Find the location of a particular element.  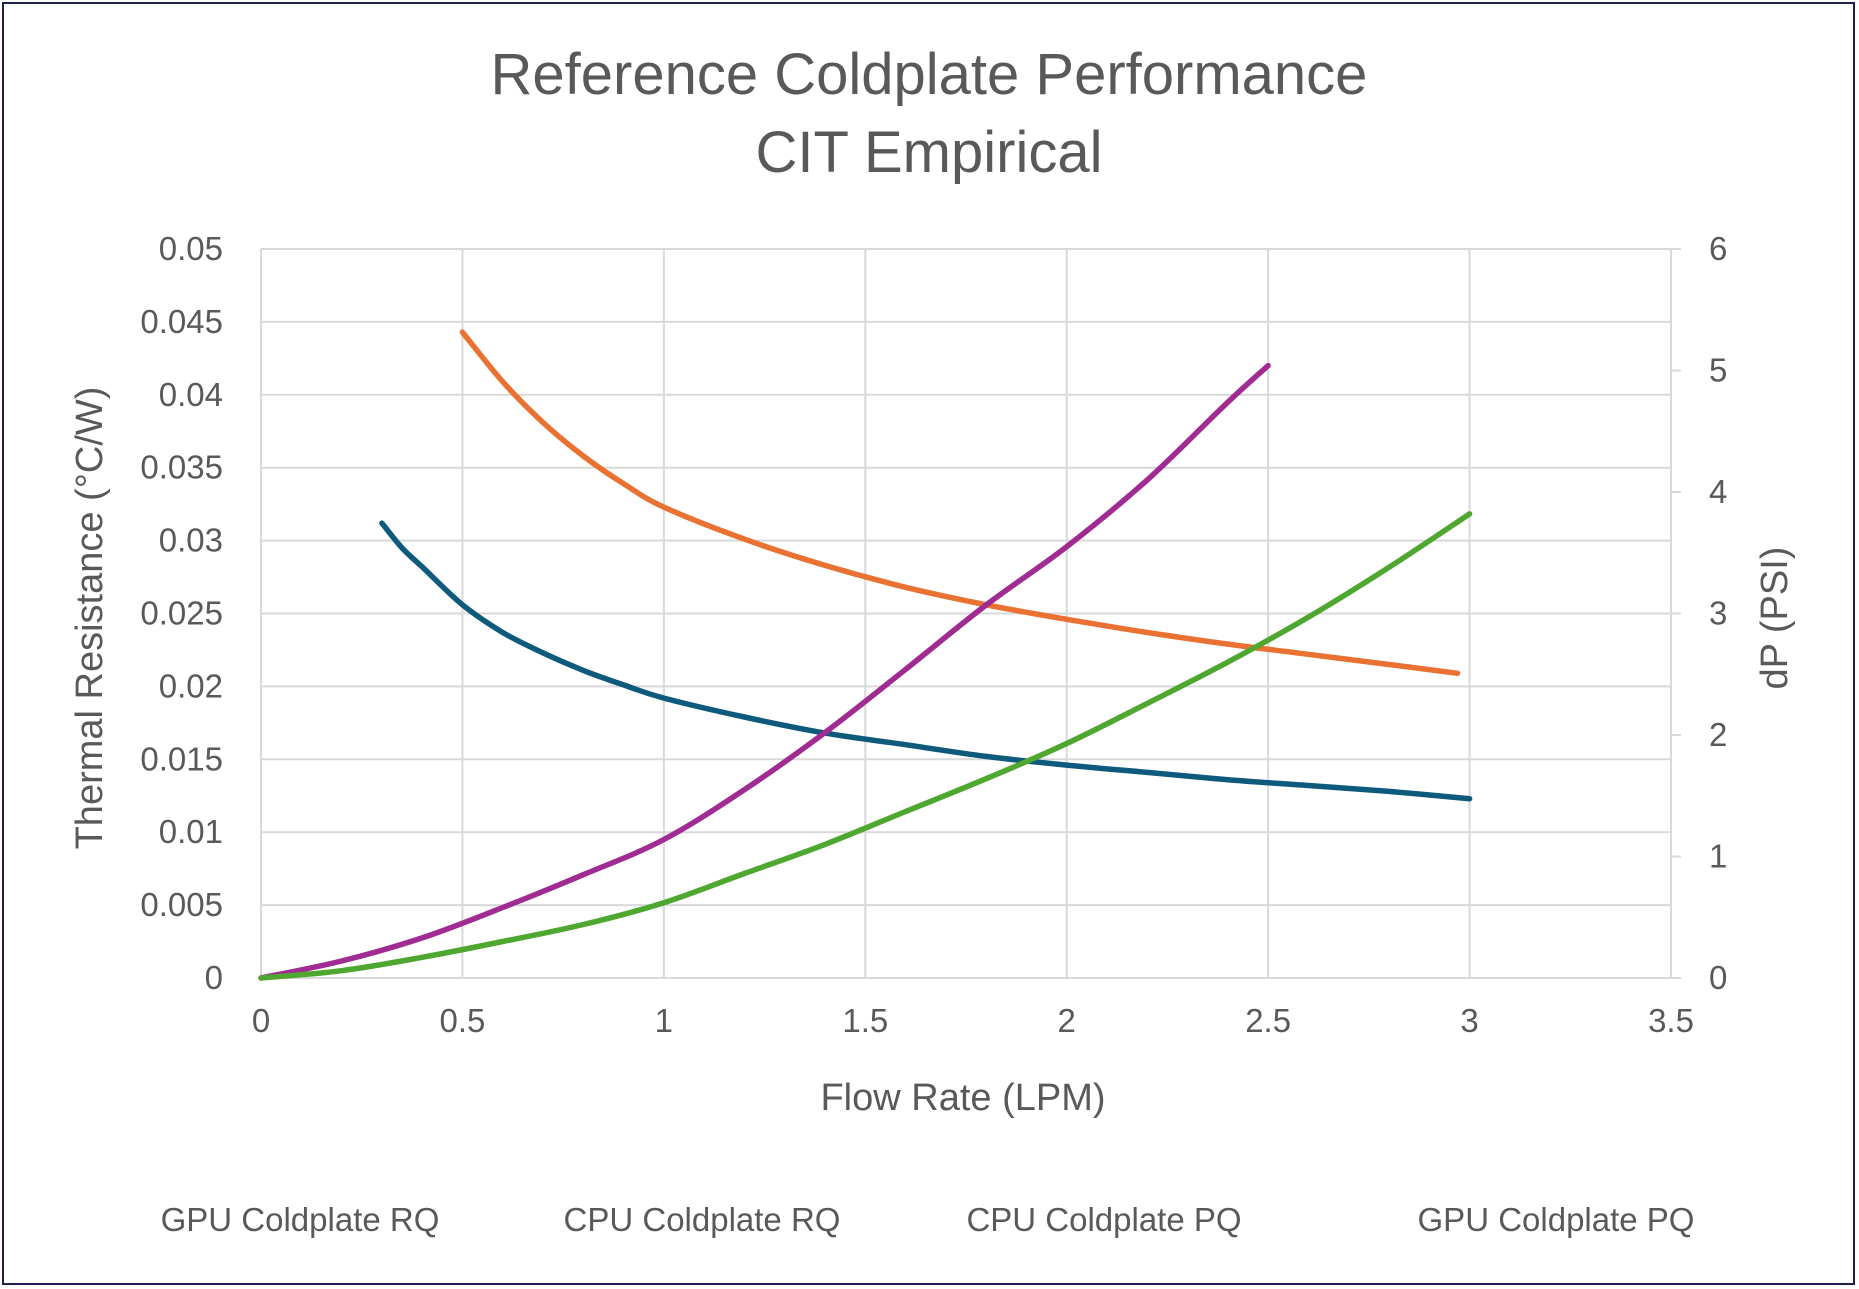

y2-tick-label: 3 is located at coordinates (1718, 613).